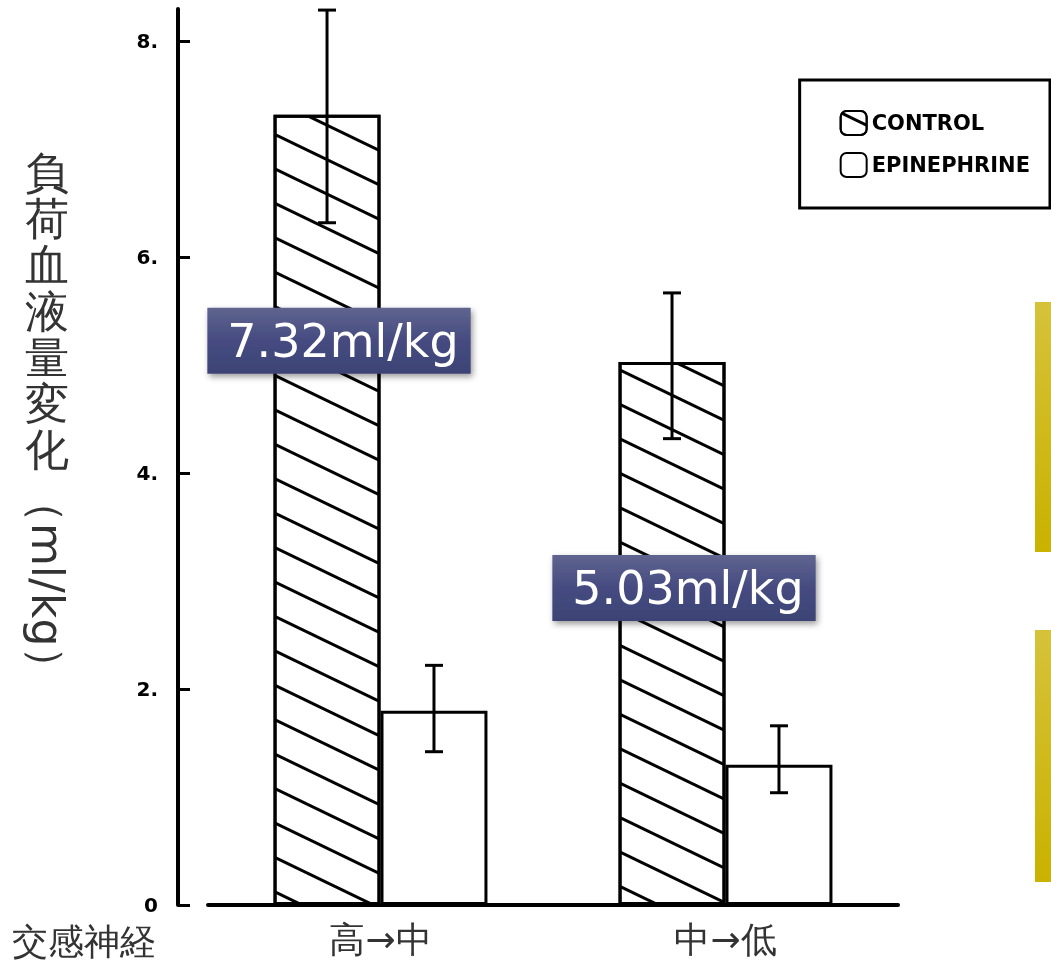 The height and width of the screenshot is (973, 1051). What do you see at coordinates (151, 905) in the screenshot?
I see `y-tick-label: 0` at bounding box center [151, 905].